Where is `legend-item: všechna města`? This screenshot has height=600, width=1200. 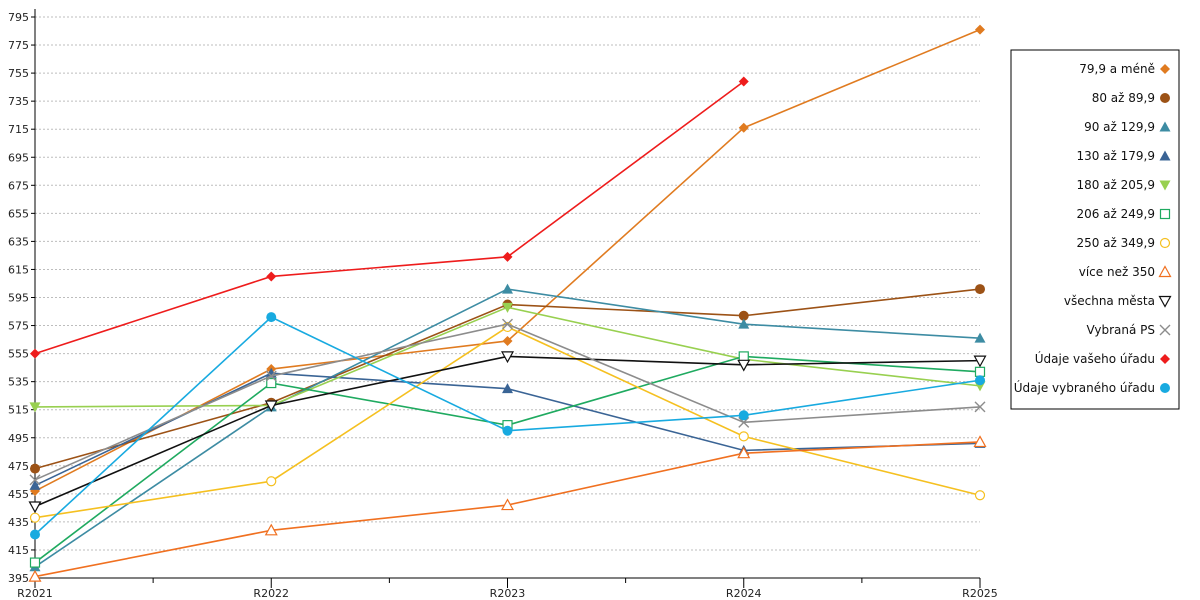
legend-item: všechna města is located at coordinates (1118, 301).